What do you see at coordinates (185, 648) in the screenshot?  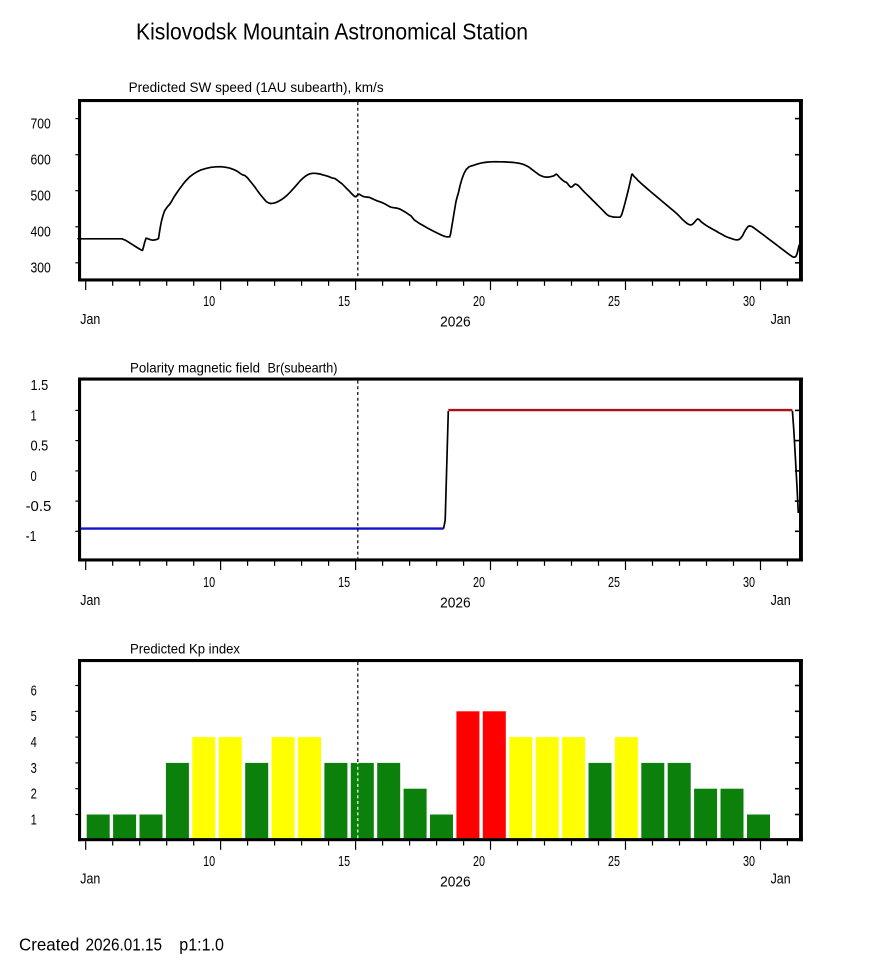 I see `svg-text: Predicted Kp index` at bounding box center [185, 648].